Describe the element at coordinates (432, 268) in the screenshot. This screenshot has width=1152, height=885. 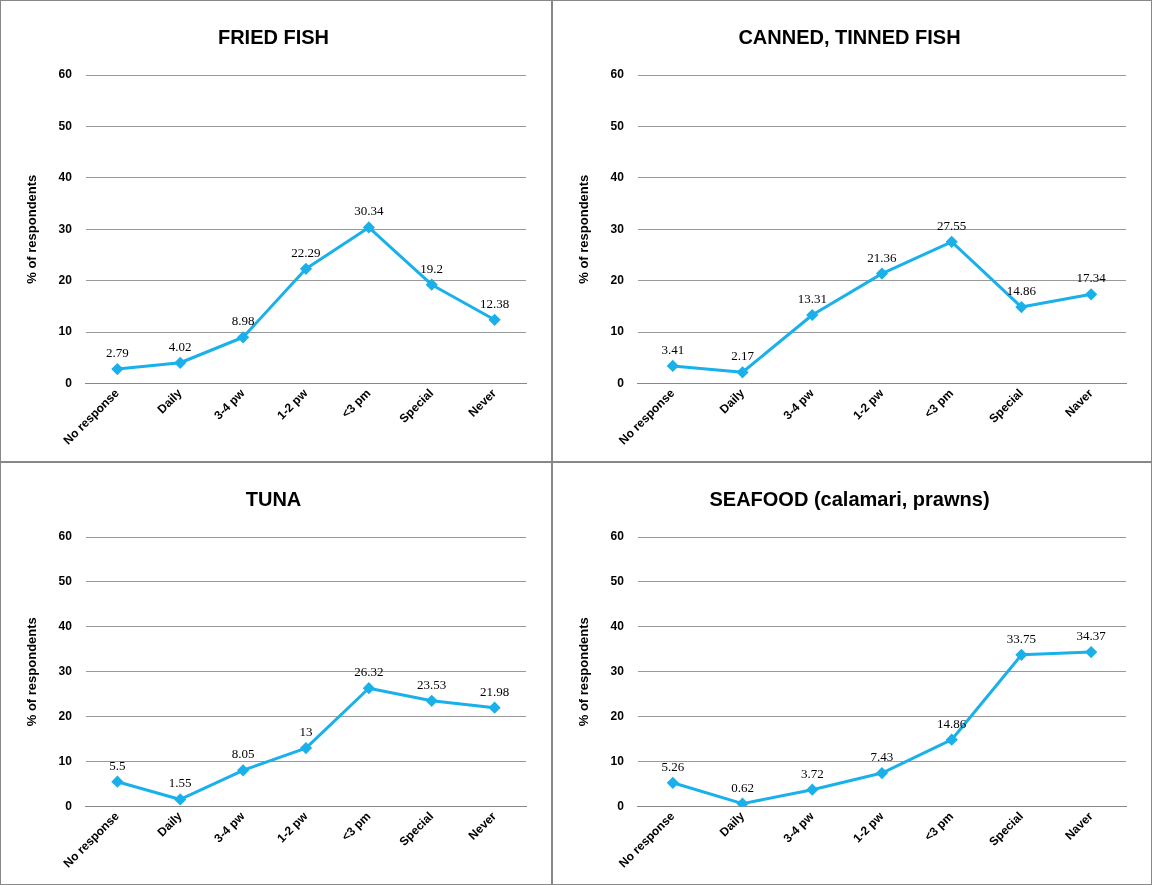
I see `data-label: 19.2` at that location.